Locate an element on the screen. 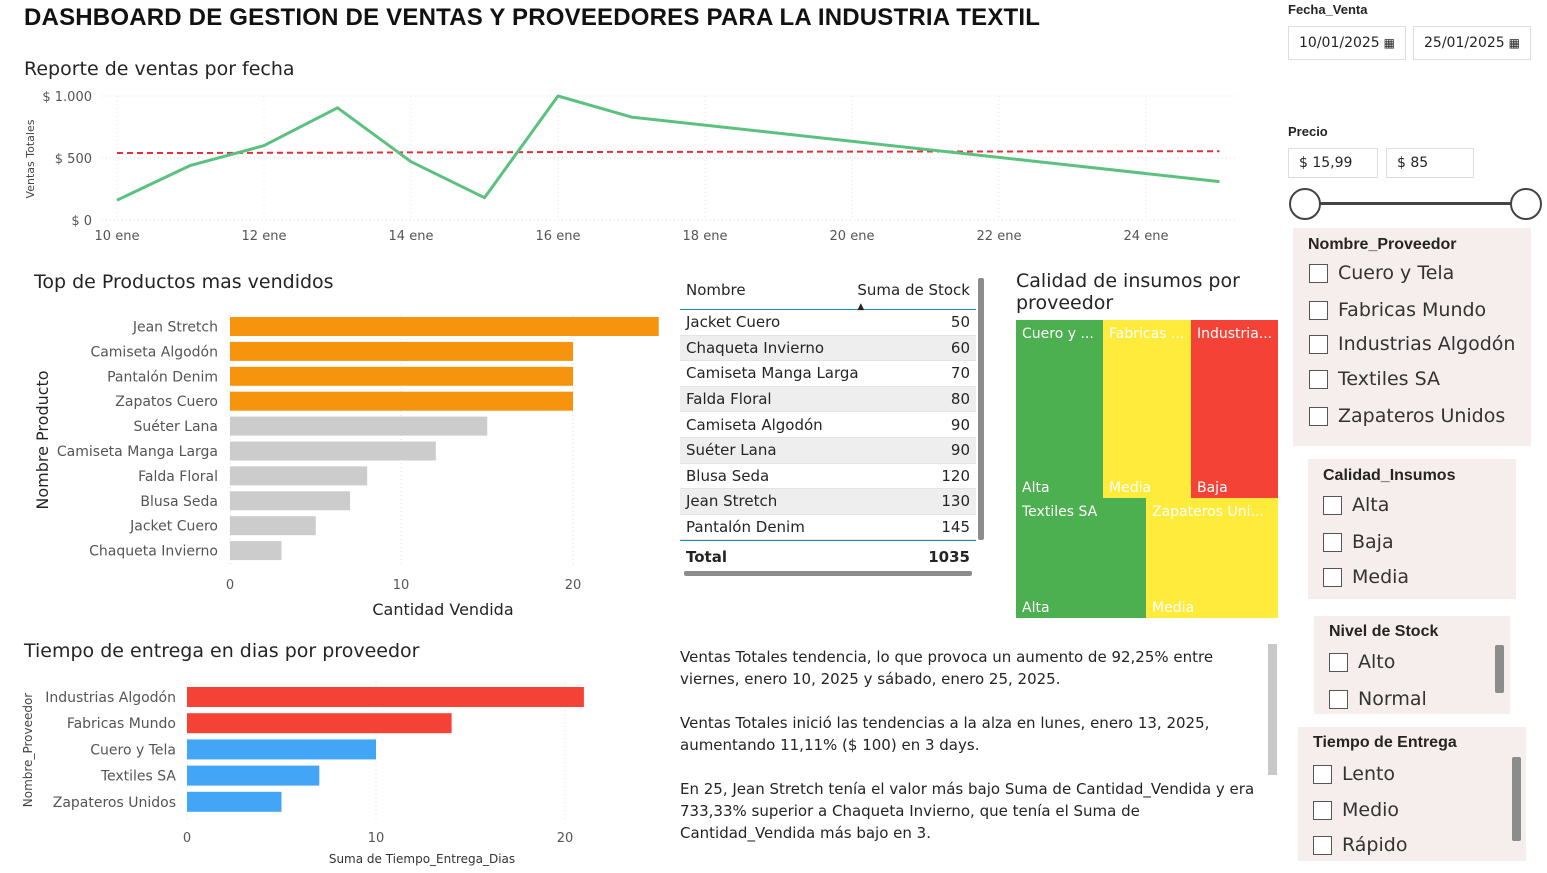  table-hscrollbar is located at coordinates (828, 573).